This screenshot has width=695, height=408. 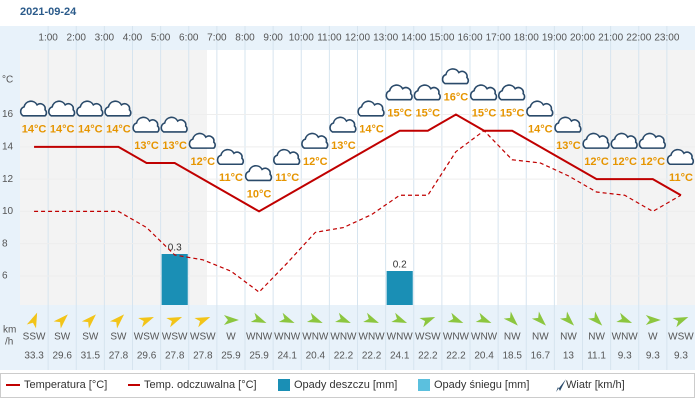 I want to click on legend-label: Temperatura [°C], so click(x=65, y=385).